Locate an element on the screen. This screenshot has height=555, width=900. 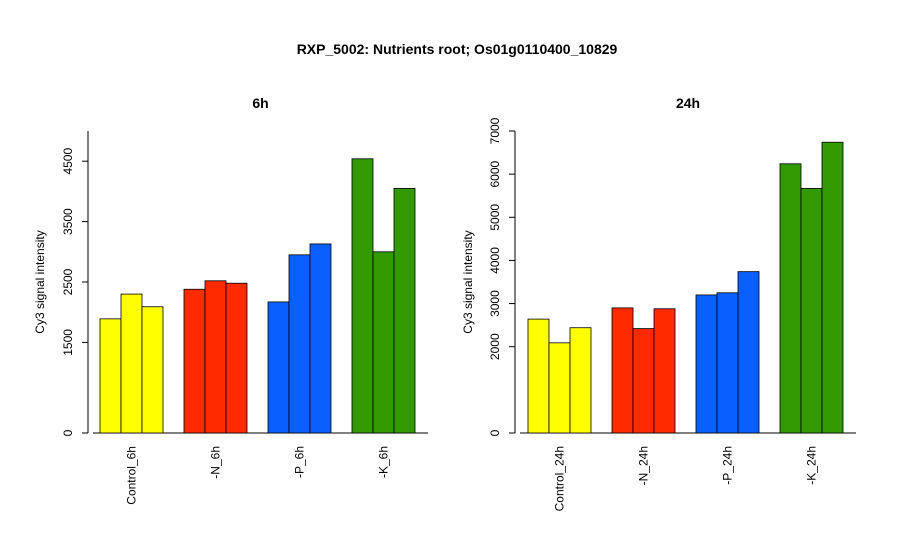
category-label: -K_6h is located at coordinates (384, 462).